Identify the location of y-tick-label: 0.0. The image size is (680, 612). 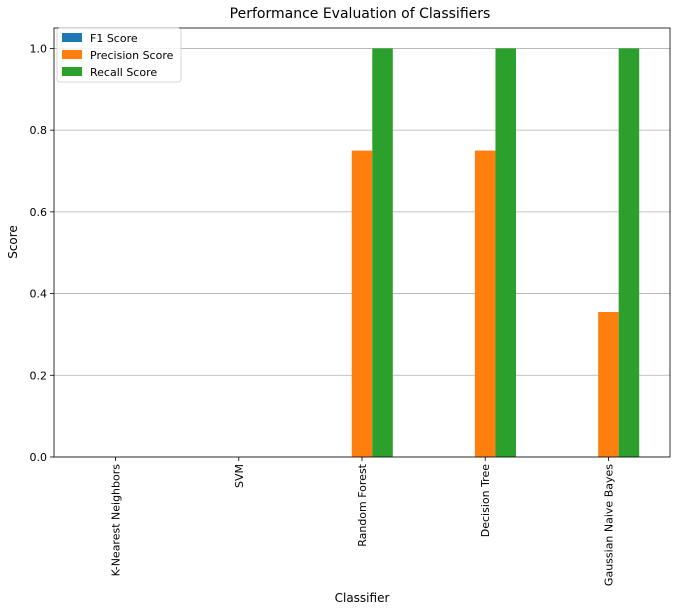
(39, 457).